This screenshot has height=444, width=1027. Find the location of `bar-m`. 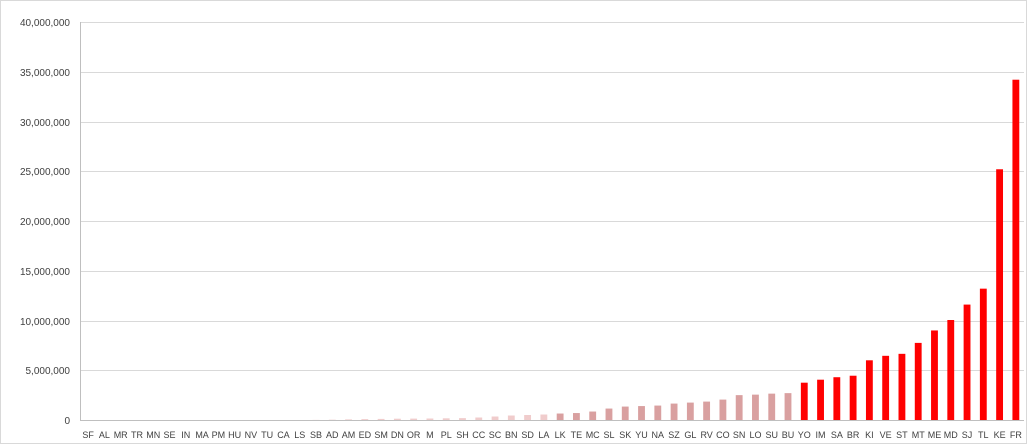

bar-m is located at coordinates (430, 419).